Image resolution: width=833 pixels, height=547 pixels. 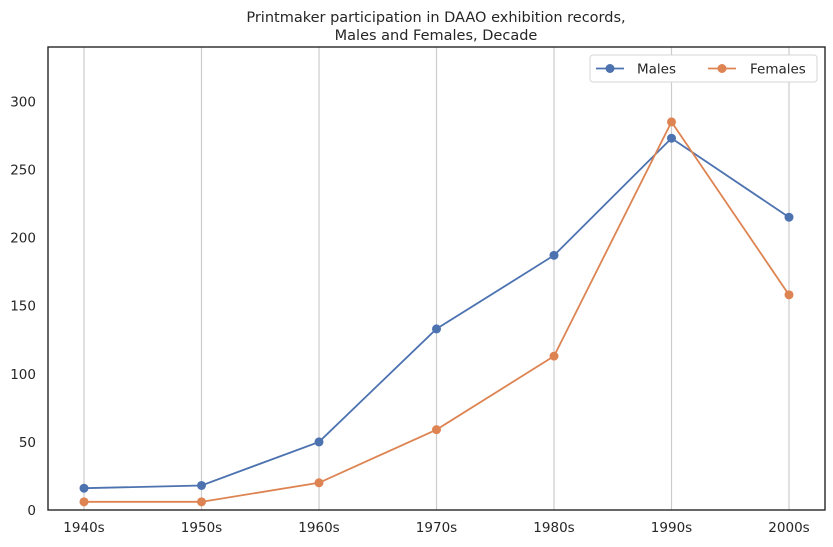 I want to click on legend: Males Females, so click(x=703, y=68).